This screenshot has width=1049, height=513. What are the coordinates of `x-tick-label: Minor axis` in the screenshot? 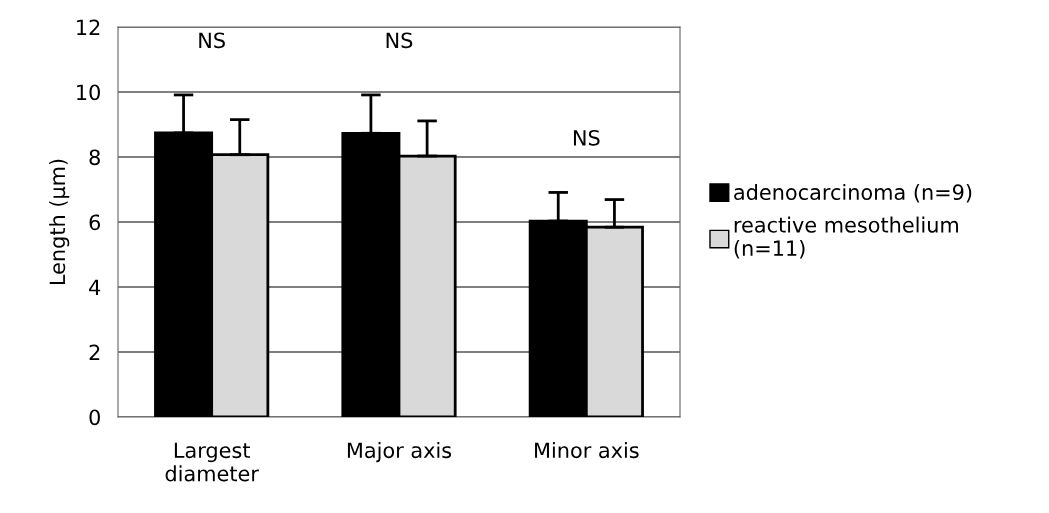 It's located at (587, 450).